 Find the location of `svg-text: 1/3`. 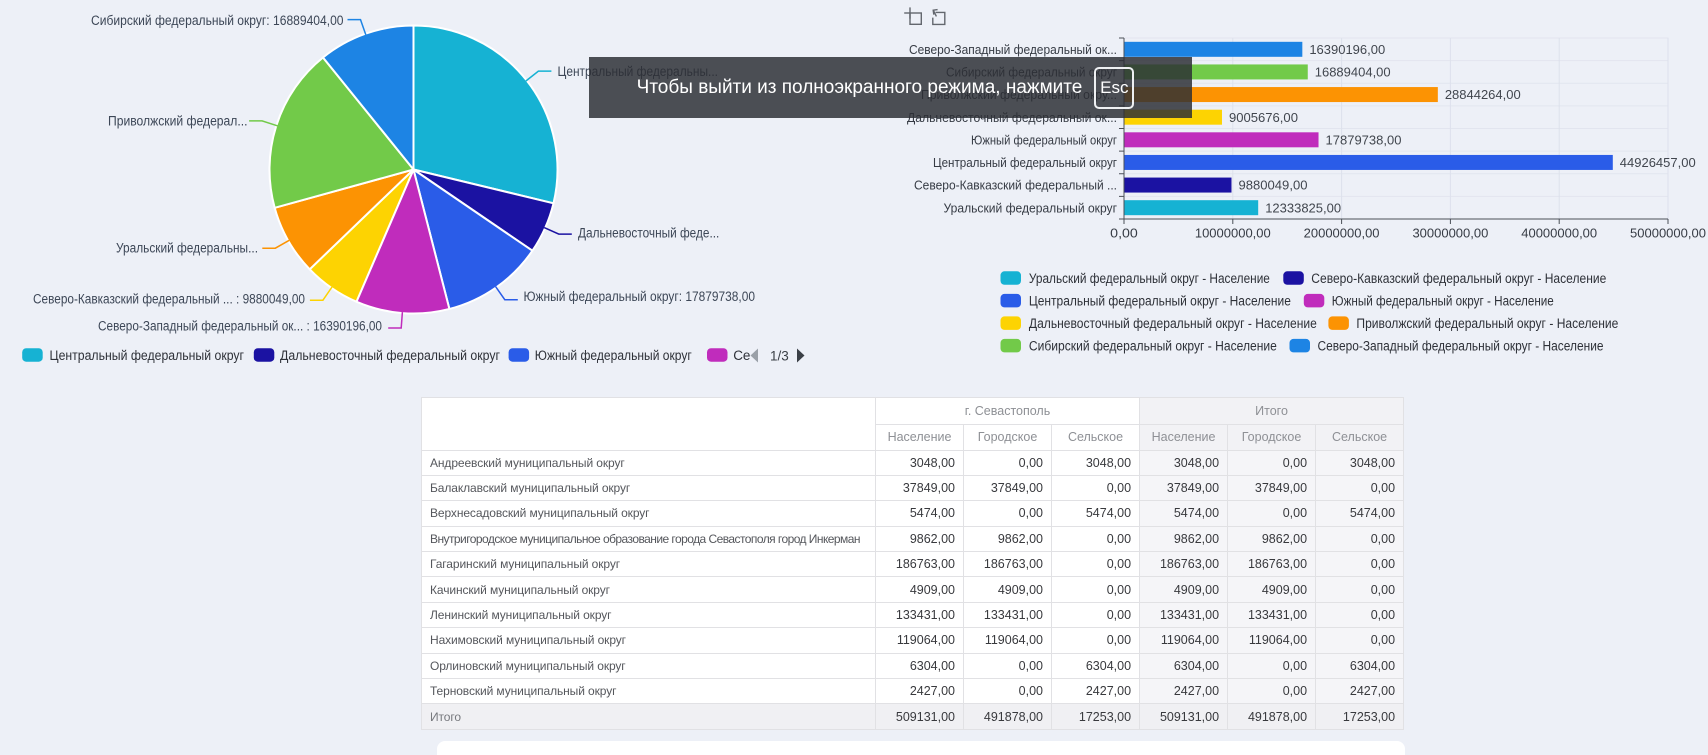

svg-text: 1/3 is located at coordinates (779, 355).